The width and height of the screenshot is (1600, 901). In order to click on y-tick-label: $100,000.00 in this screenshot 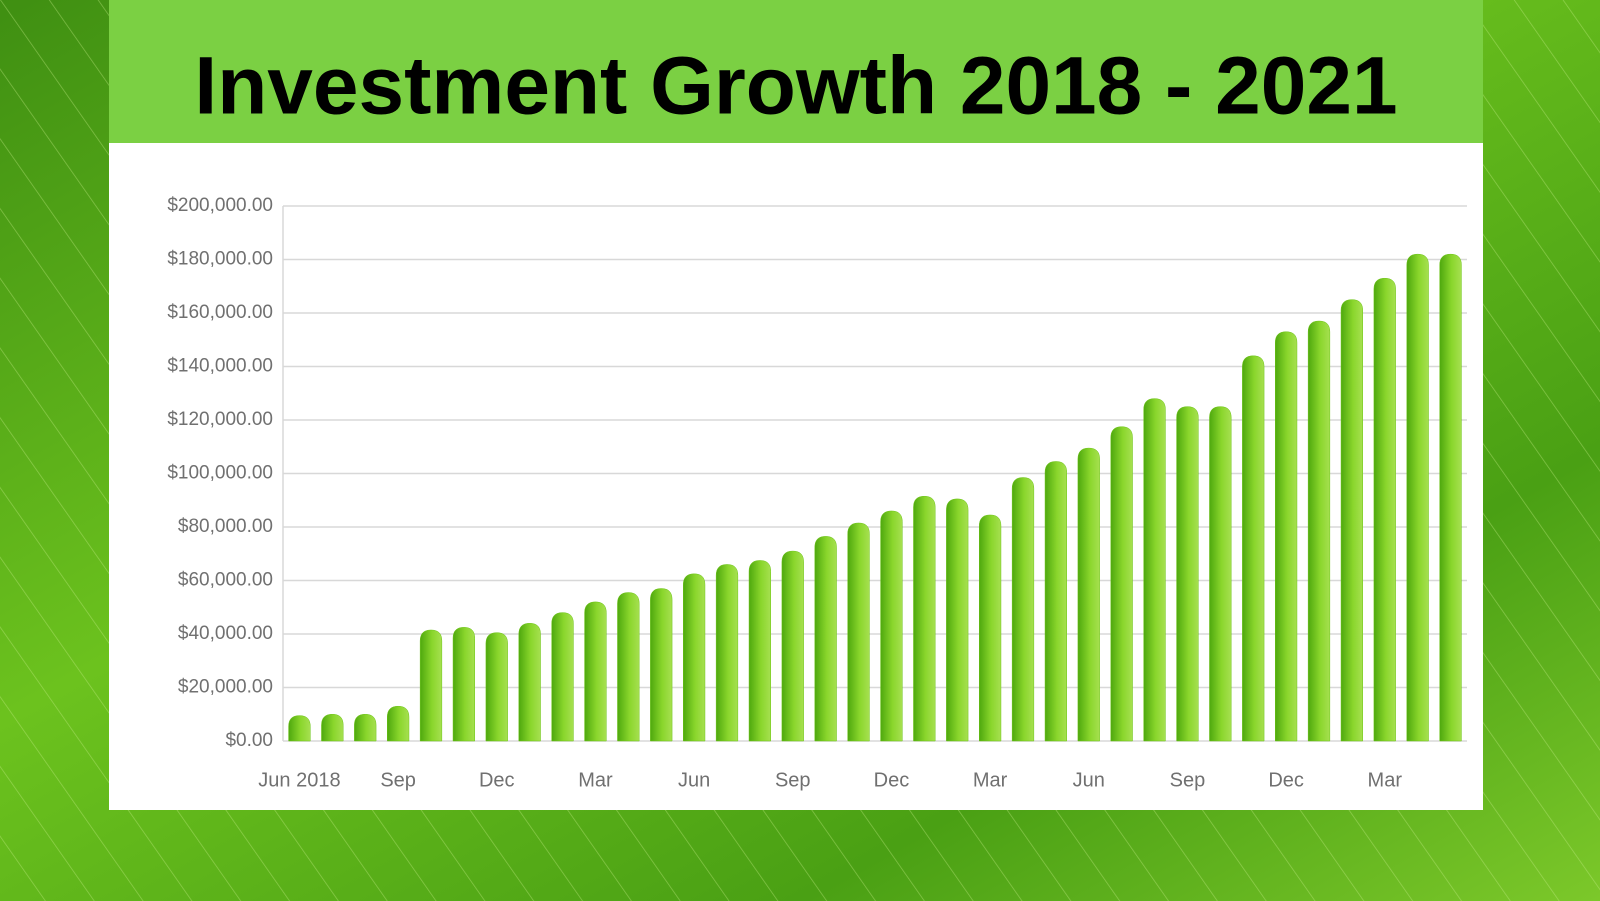, I will do `click(220, 473)`.